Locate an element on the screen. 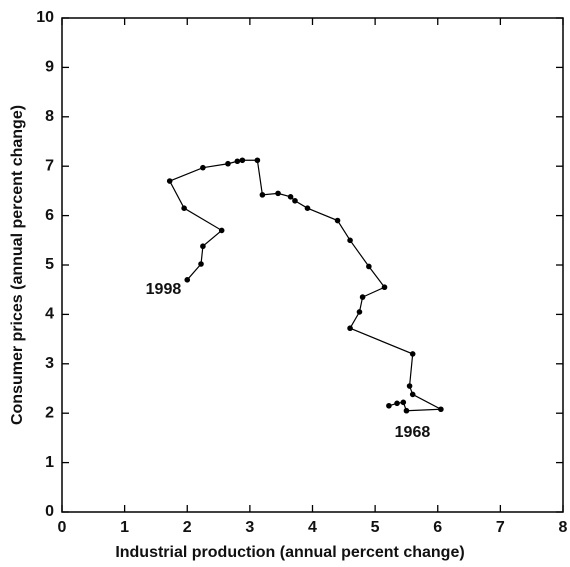  x-tick-label: 5 is located at coordinates (375, 527).